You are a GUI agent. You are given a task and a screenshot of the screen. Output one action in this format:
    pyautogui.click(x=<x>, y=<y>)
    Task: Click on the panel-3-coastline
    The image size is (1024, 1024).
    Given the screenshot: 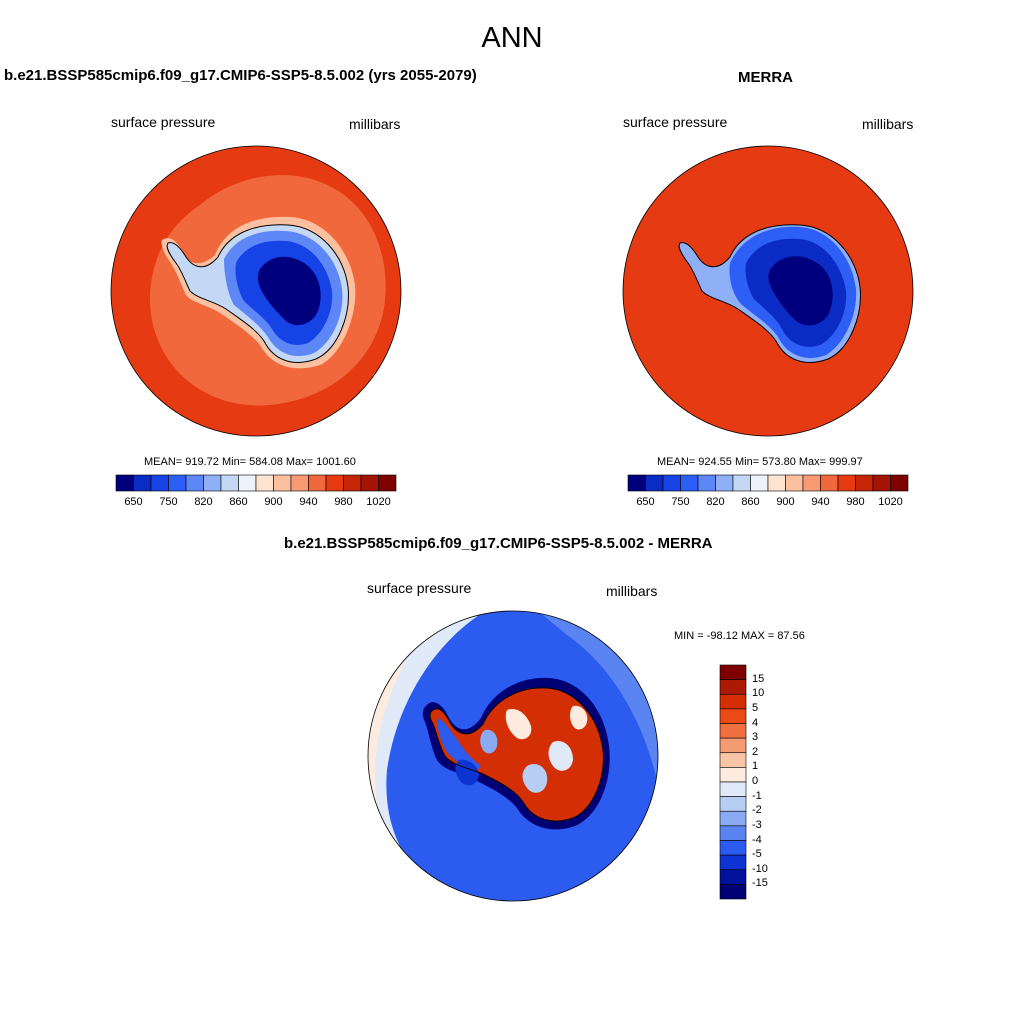 What is the action you would take?
    pyautogui.click(x=516, y=754)
    